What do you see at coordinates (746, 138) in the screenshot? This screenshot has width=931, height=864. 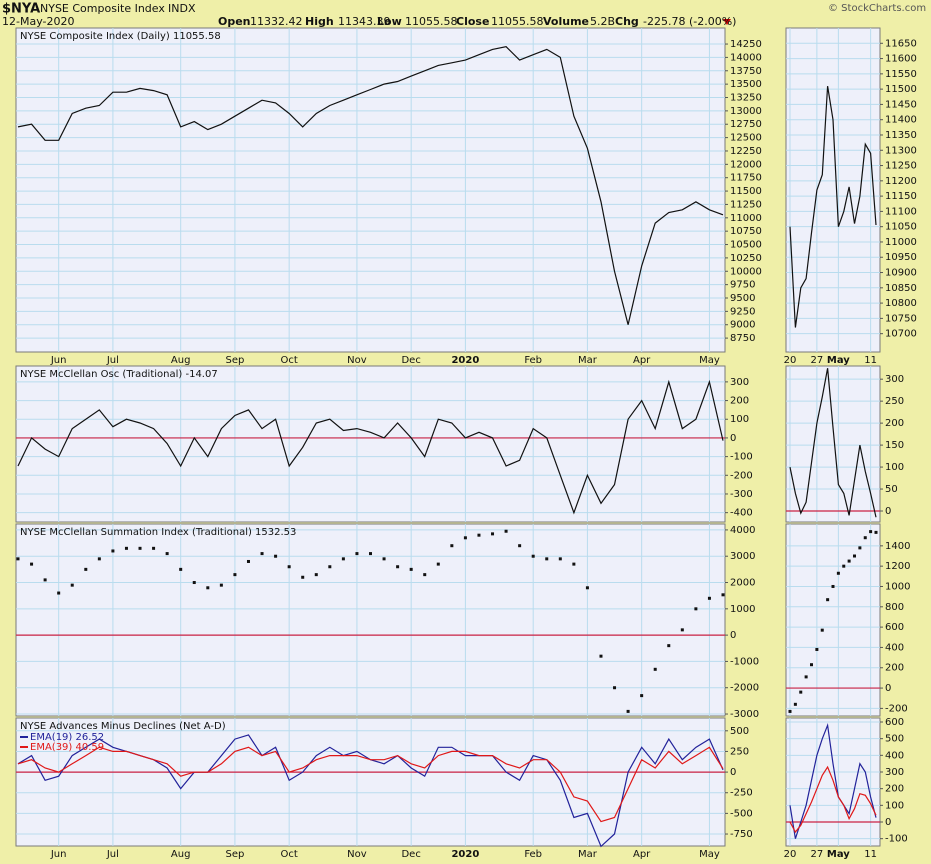 I see `y-tick-label: 12500` at bounding box center [746, 138].